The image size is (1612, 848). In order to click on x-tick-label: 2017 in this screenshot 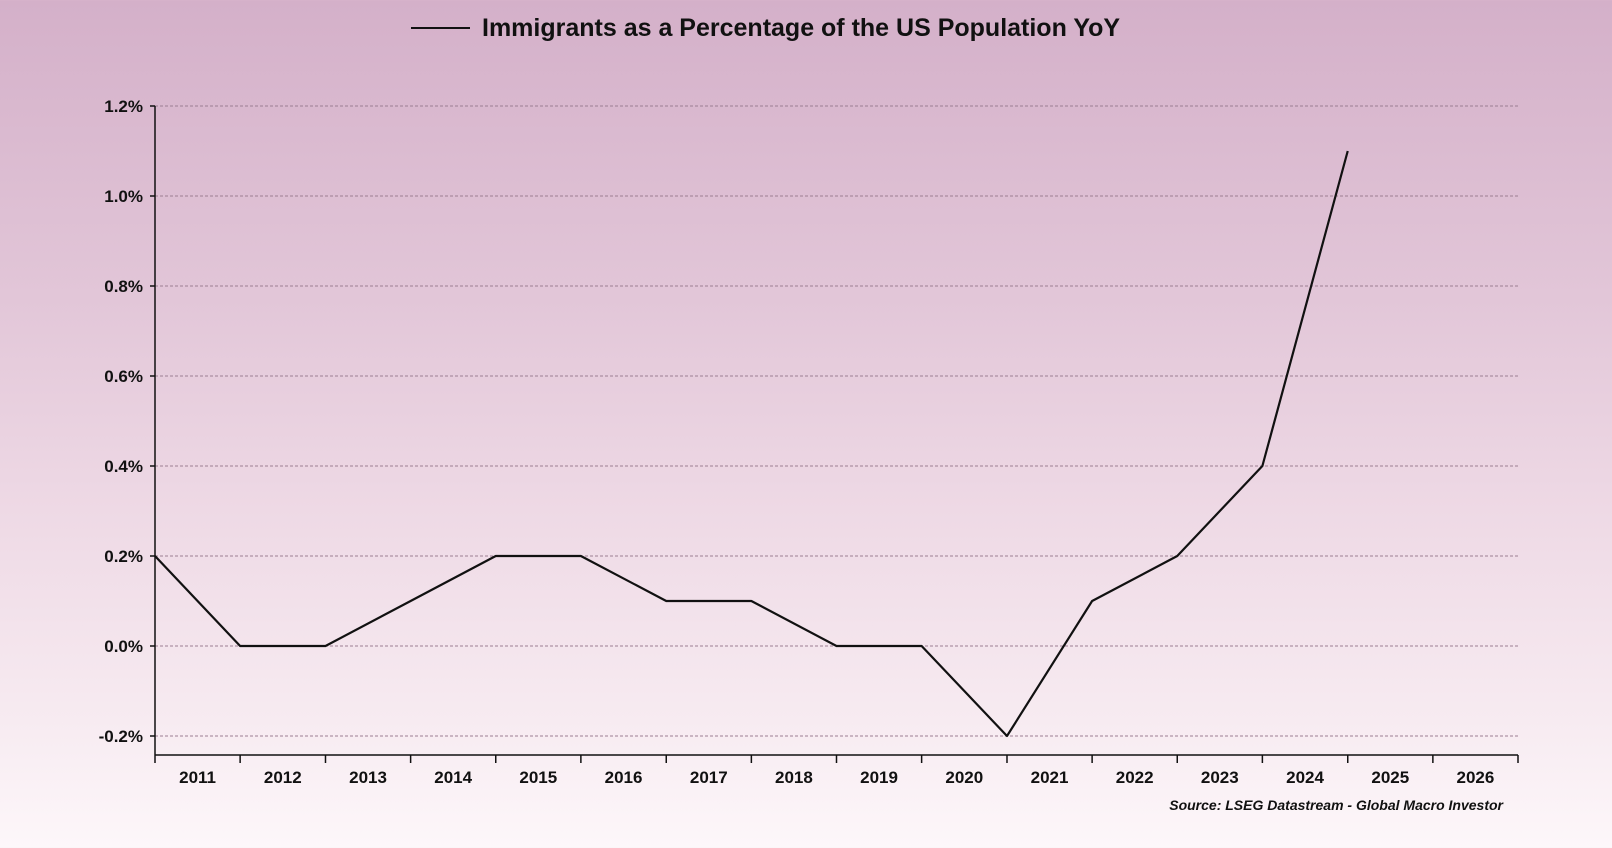, I will do `click(709, 777)`.